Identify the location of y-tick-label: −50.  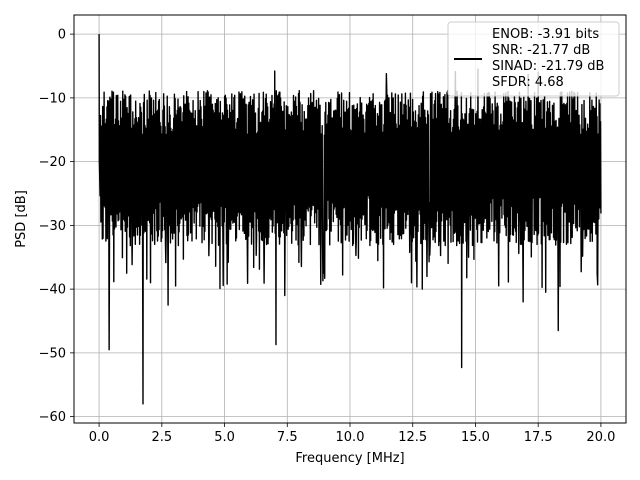
(52, 353).